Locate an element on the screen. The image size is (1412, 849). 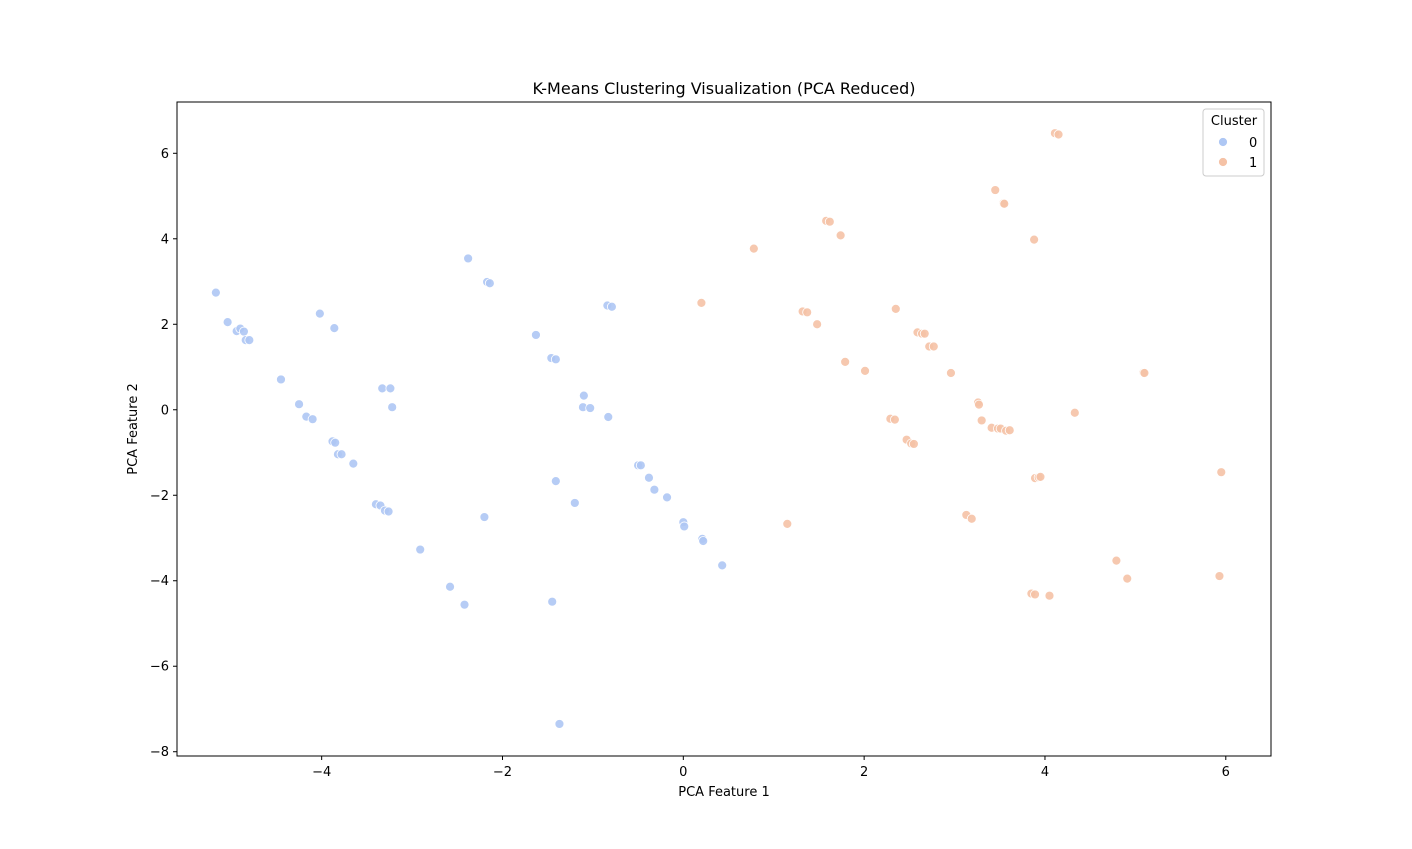
y-tick-label: −8 is located at coordinates (159, 752).